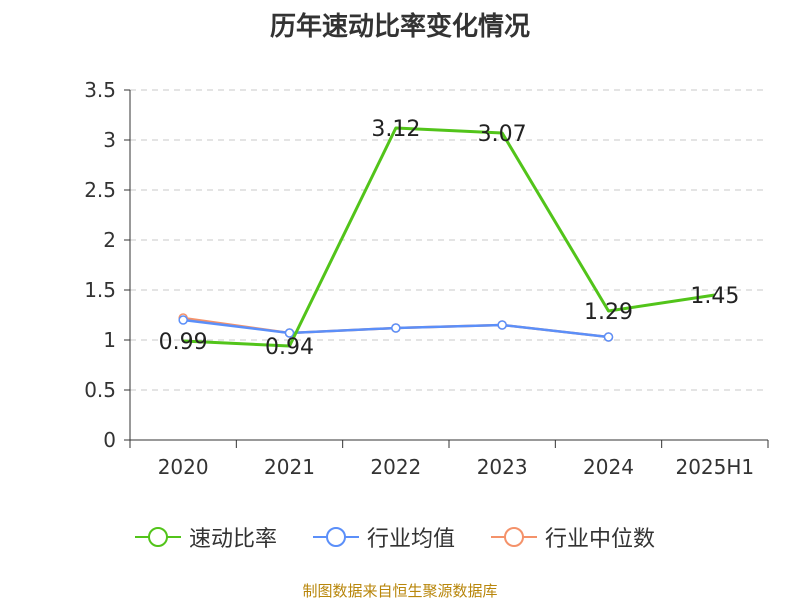 This screenshot has height=601, width=800. I want to click on legend-item-industry-median: 行业中位数, so click(572, 537).